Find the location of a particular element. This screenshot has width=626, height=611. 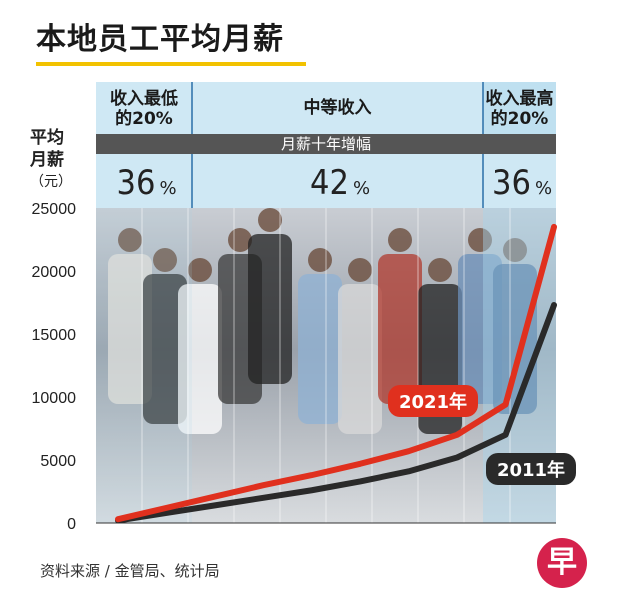

title-underline is located at coordinates (171, 64).